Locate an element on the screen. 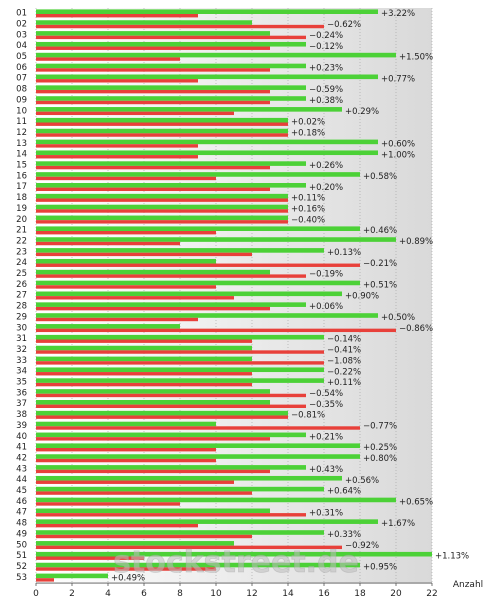  row-label: 33 is located at coordinates (21, 361).